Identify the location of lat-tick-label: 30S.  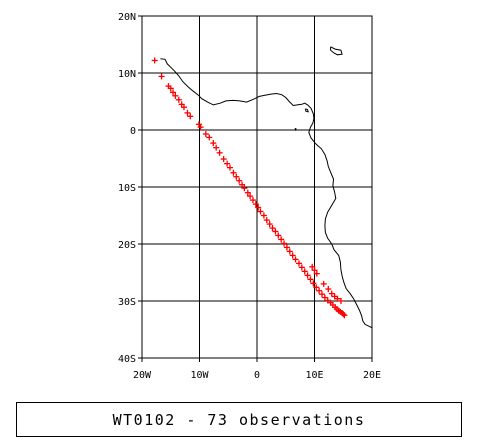
(127, 302).